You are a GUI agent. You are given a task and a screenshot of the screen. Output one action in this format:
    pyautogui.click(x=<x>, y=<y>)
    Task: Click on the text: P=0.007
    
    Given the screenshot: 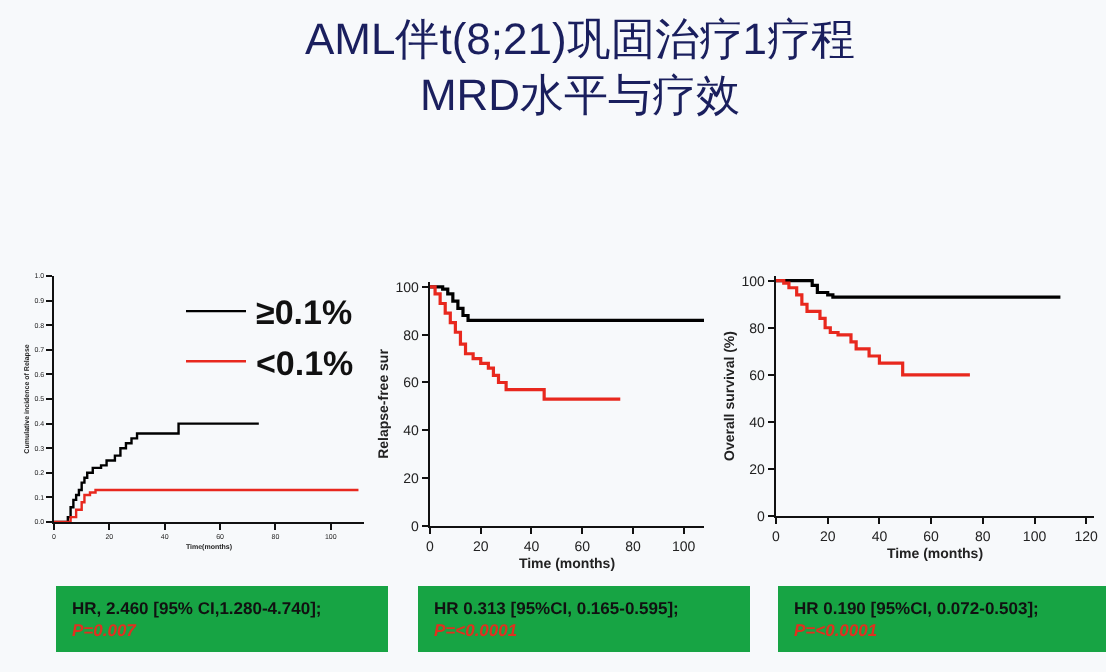 What is the action you would take?
    pyautogui.click(x=105, y=631)
    